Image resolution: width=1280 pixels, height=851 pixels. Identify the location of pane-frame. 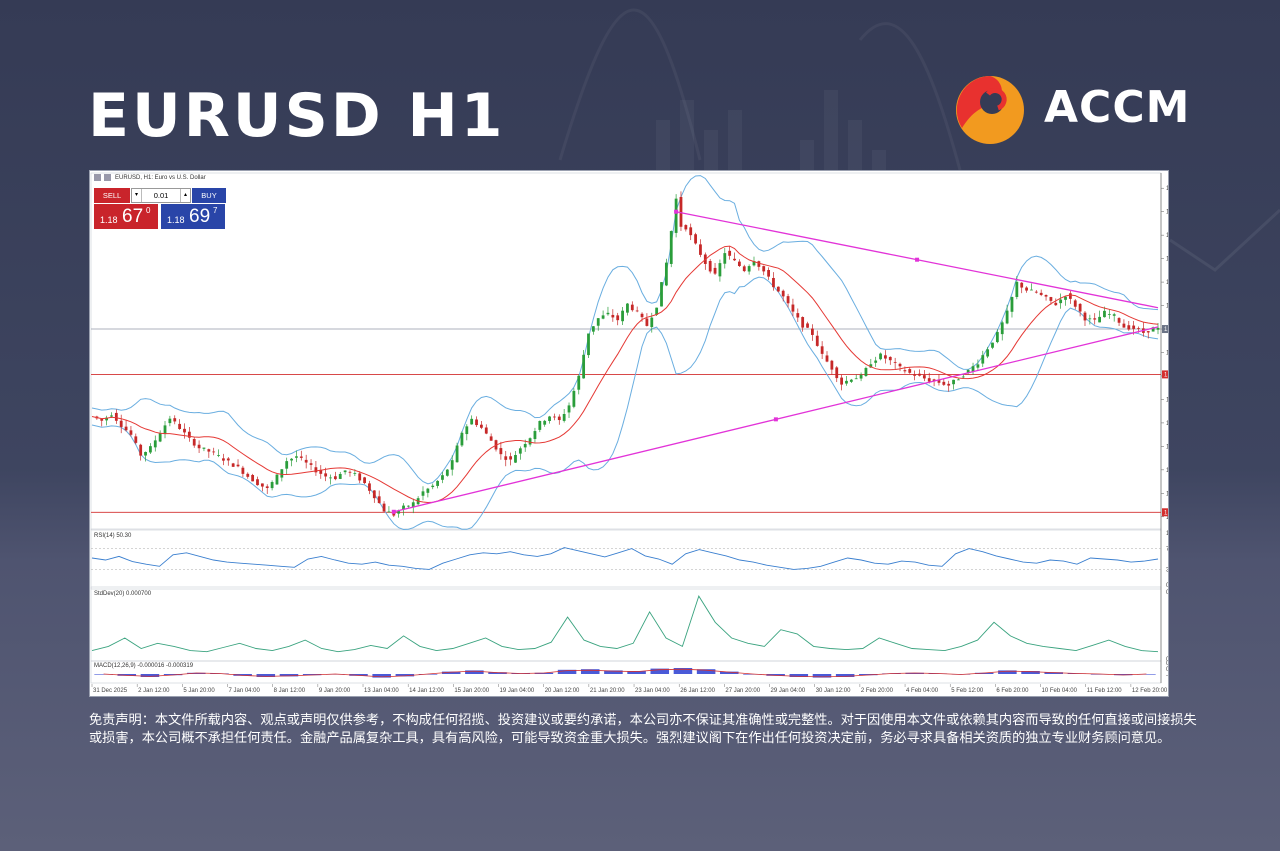
(626, 624).